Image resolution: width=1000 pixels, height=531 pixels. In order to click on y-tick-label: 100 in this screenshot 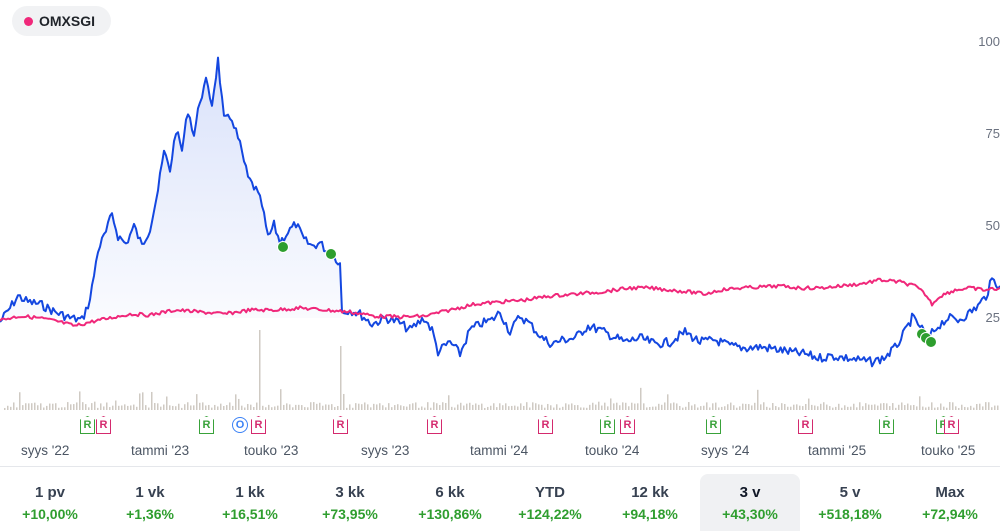, I will do `click(989, 41)`.